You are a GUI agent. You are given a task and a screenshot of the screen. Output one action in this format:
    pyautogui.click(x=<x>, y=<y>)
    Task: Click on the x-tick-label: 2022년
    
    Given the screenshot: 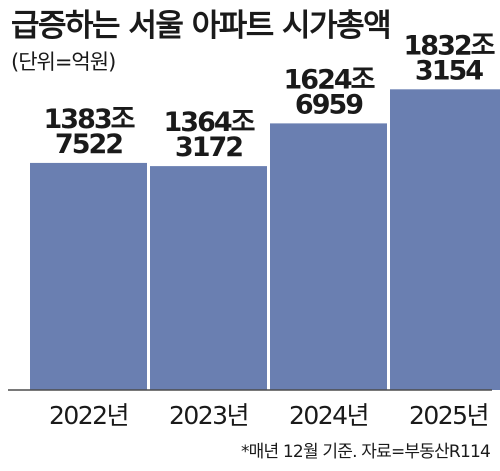 What is the action you would take?
    pyautogui.click(x=88, y=415)
    